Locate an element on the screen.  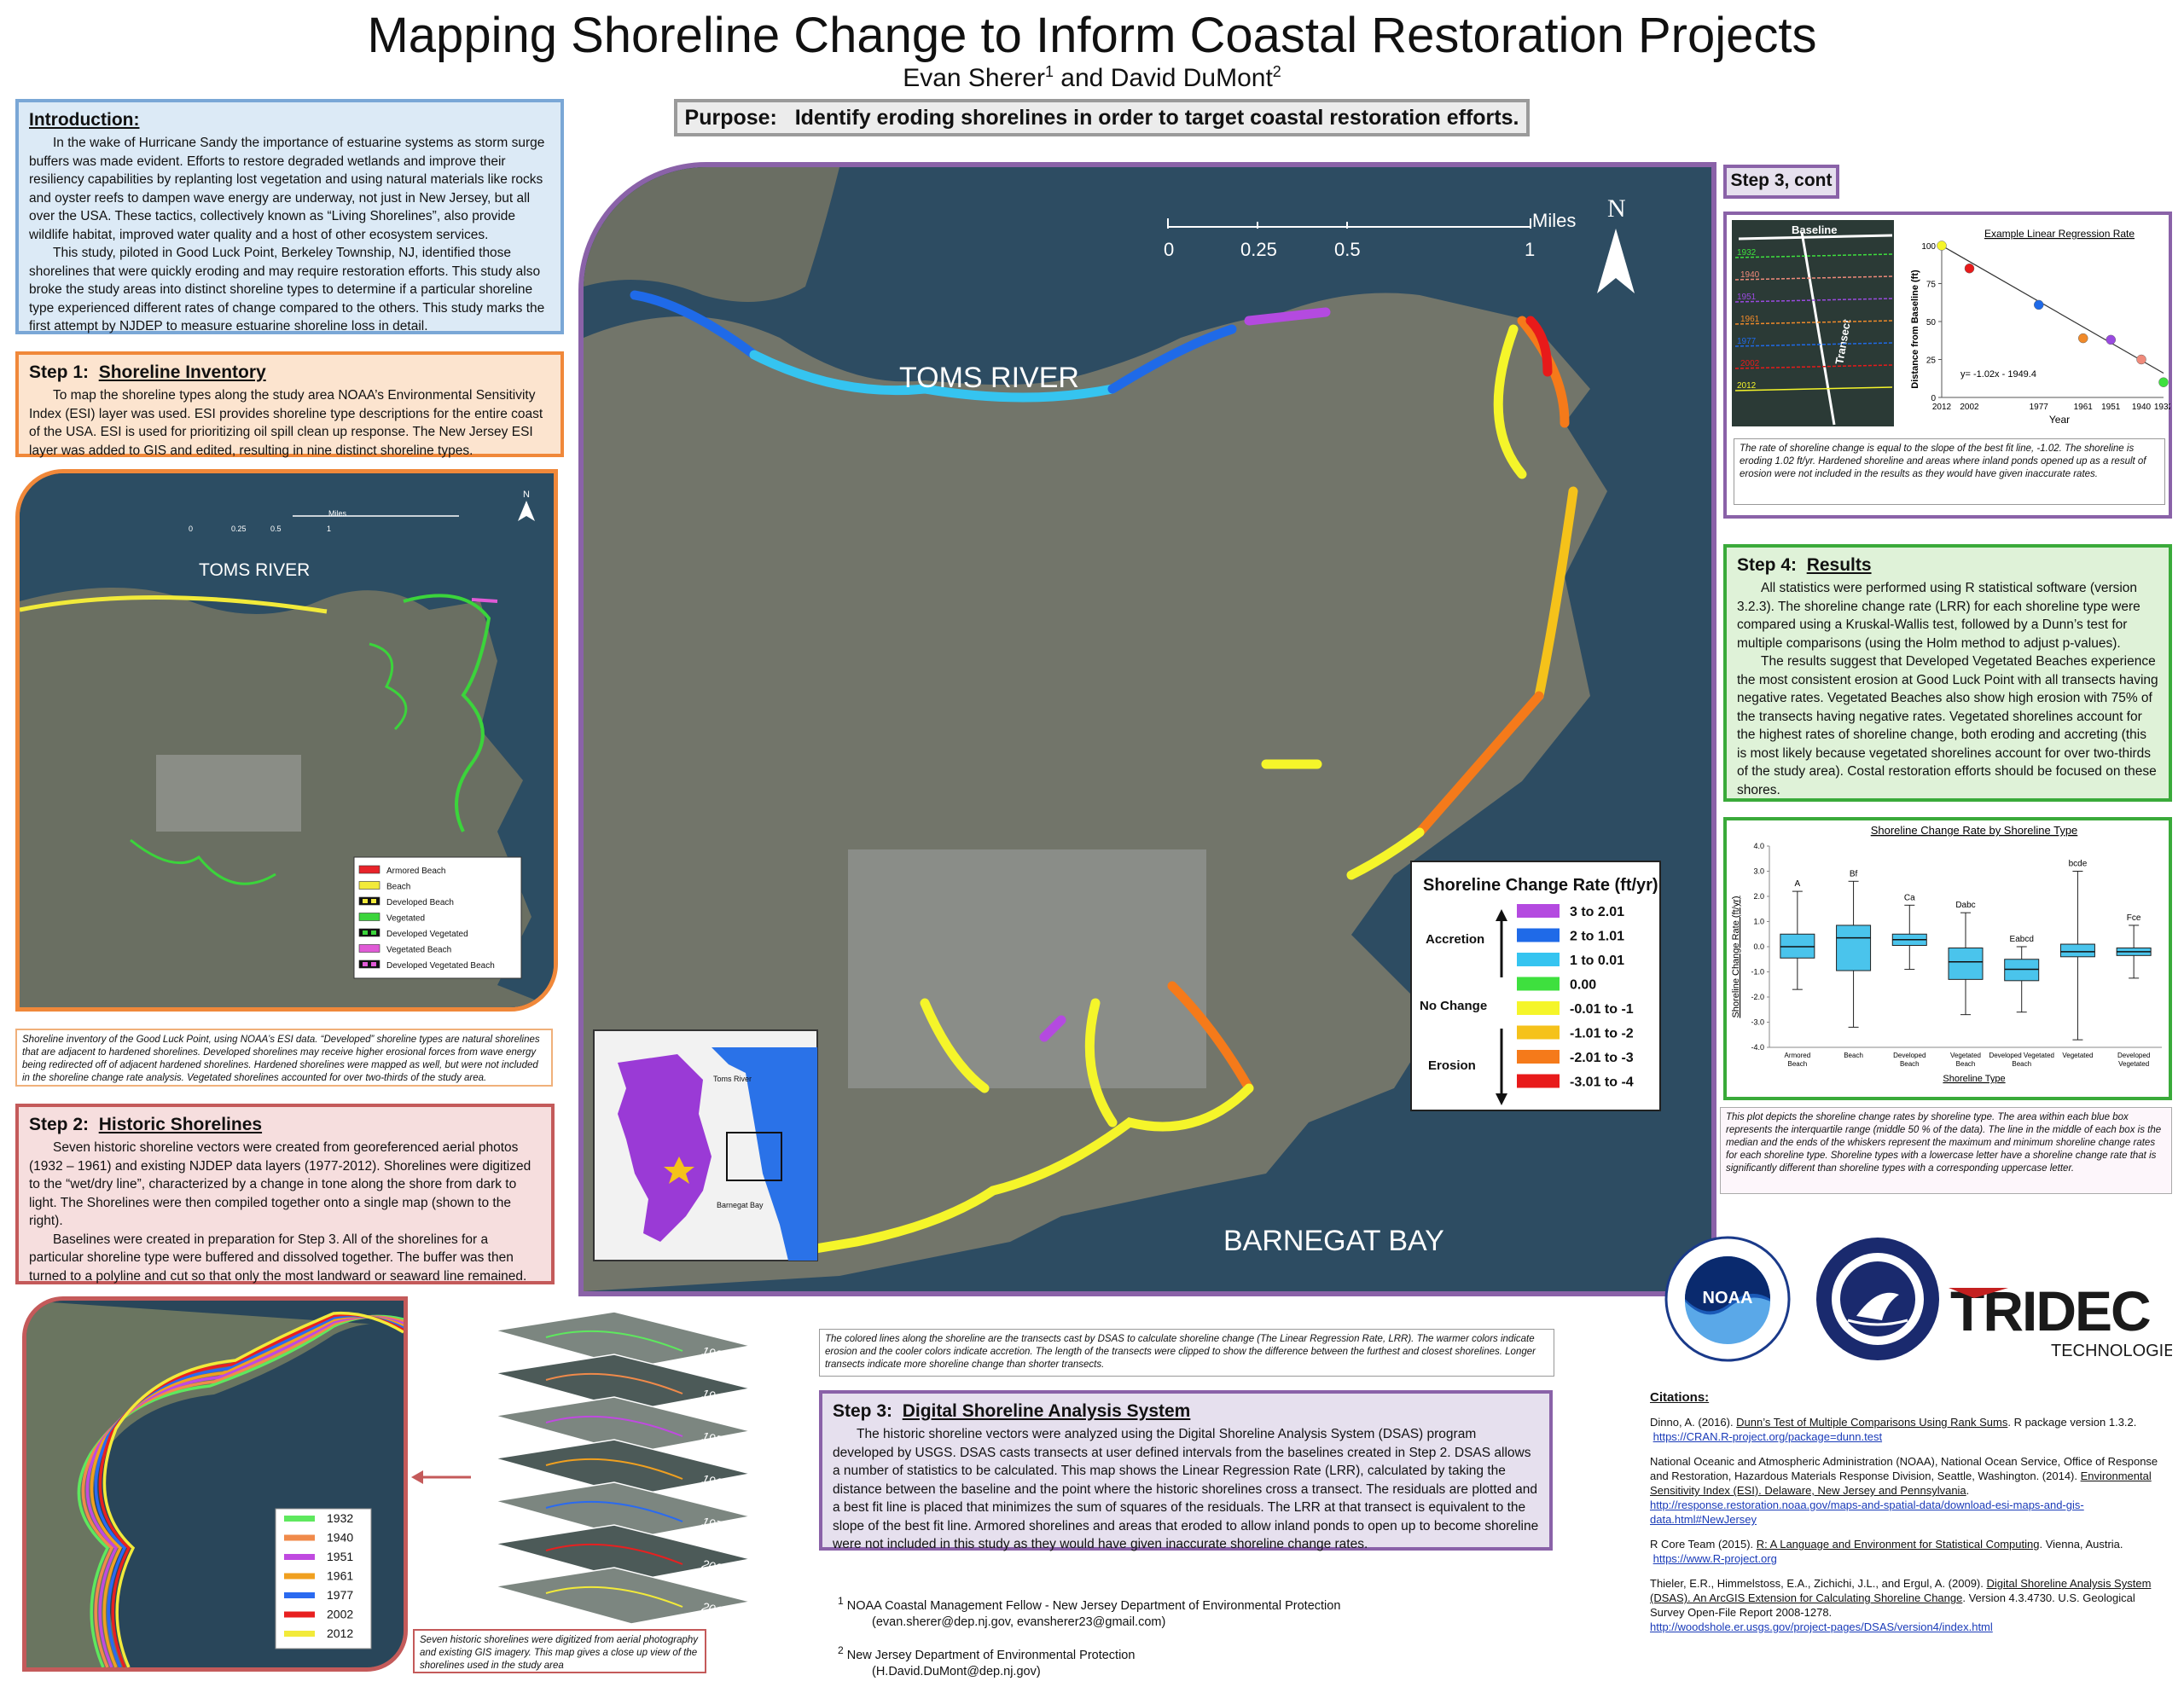
regression-ytick-label: 75 is located at coordinates (1931, 286).